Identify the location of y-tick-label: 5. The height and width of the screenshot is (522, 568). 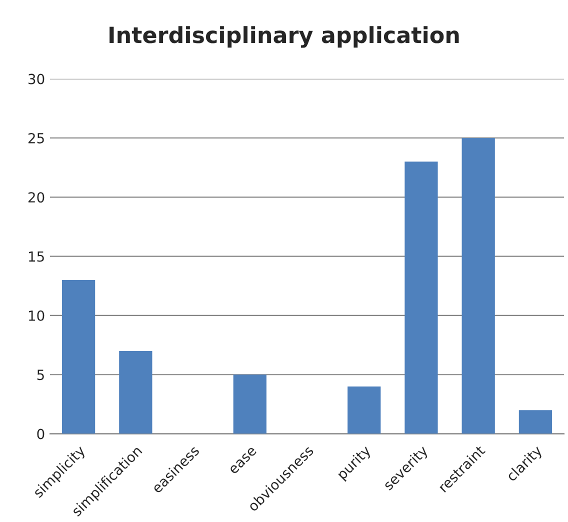
(40, 375).